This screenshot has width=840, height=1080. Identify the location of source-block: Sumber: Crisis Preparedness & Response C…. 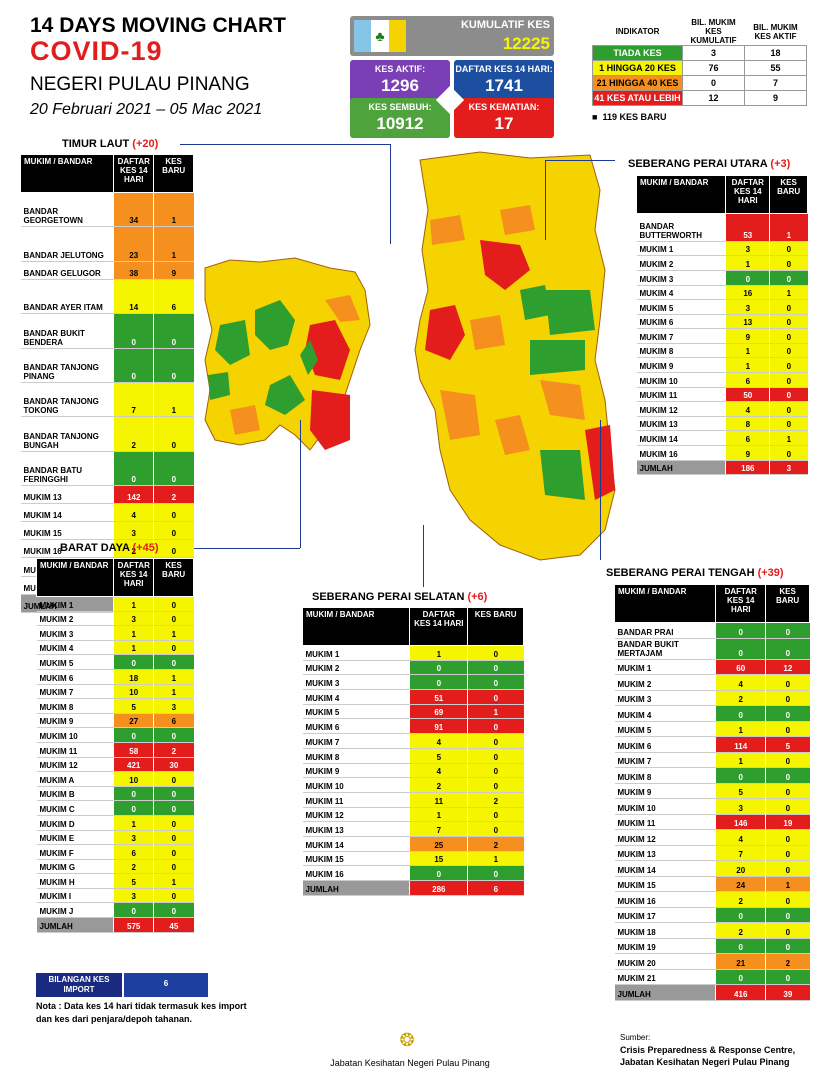
(707, 1050).